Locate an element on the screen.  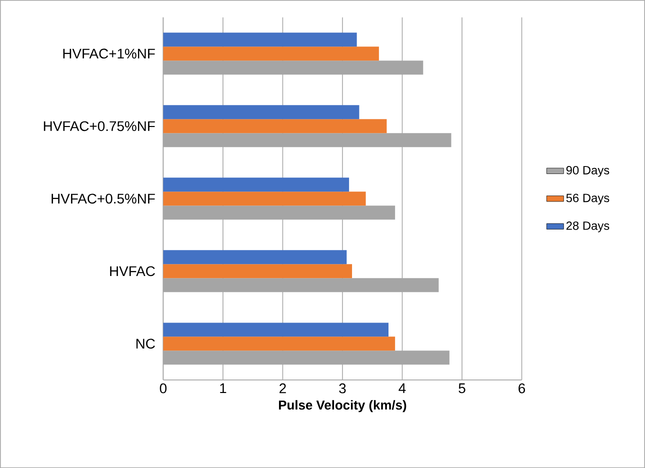
x-tick-label: 2 is located at coordinates (283, 388).